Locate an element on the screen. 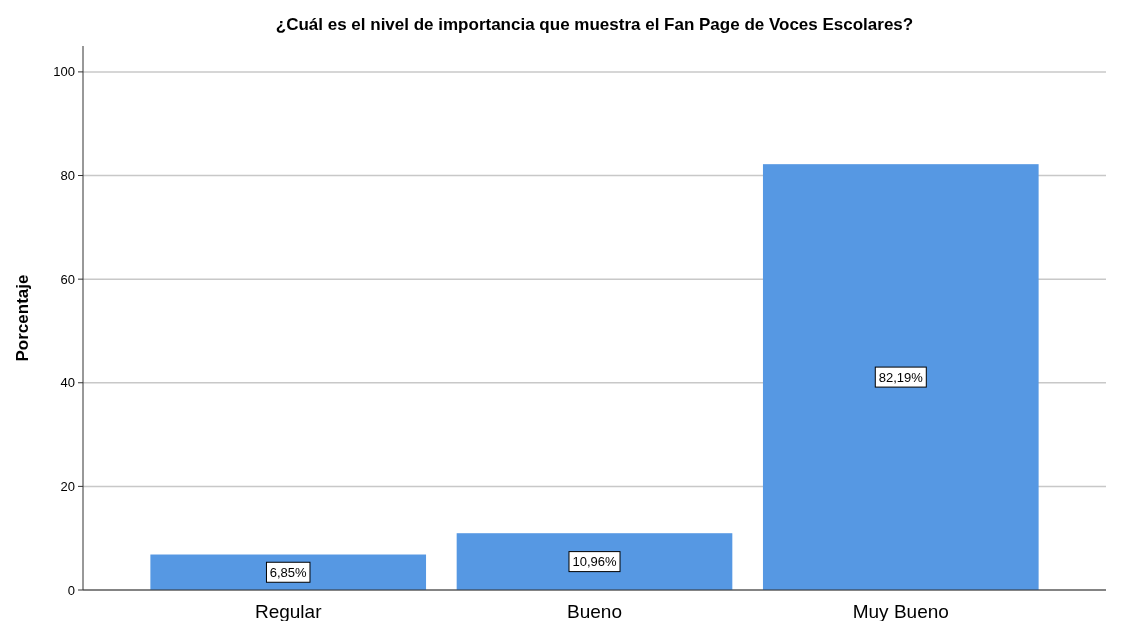 The height and width of the screenshot is (621, 1134). y-tick-label: 60 is located at coordinates (67, 279).